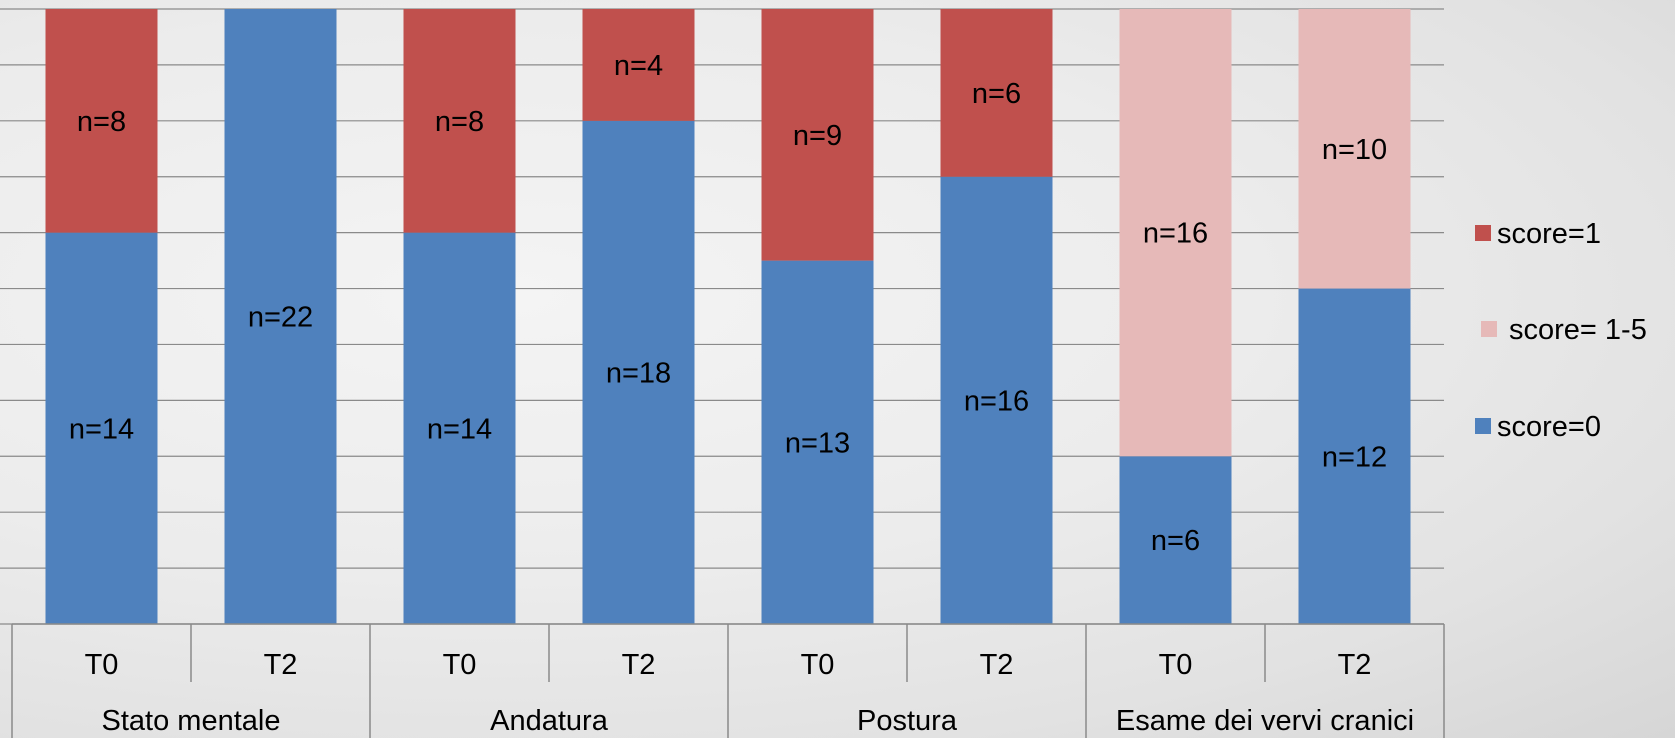 Image resolution: width=1675 pixels, height=738 pixels. I want to click on data-label: n=13, so click(817, 443).